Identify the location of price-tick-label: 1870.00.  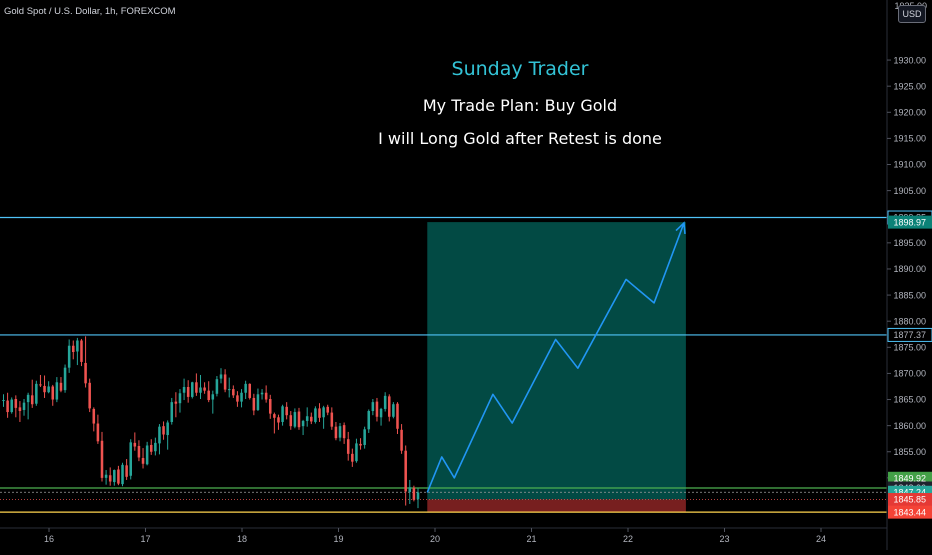
(909, 374).